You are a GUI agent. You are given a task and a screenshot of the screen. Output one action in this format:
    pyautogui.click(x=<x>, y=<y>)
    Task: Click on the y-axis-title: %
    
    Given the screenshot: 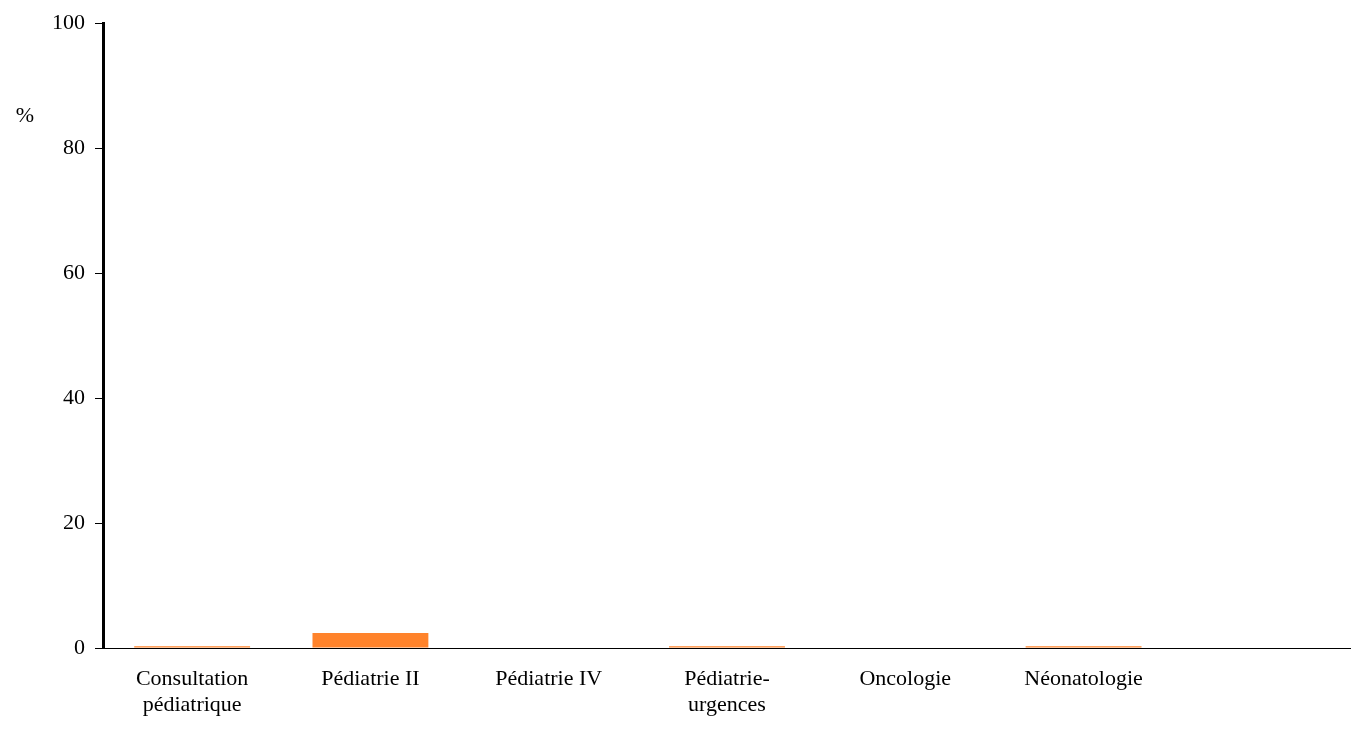 What is the action you would take?
    pyautogui.click(x=25, y=114)
    